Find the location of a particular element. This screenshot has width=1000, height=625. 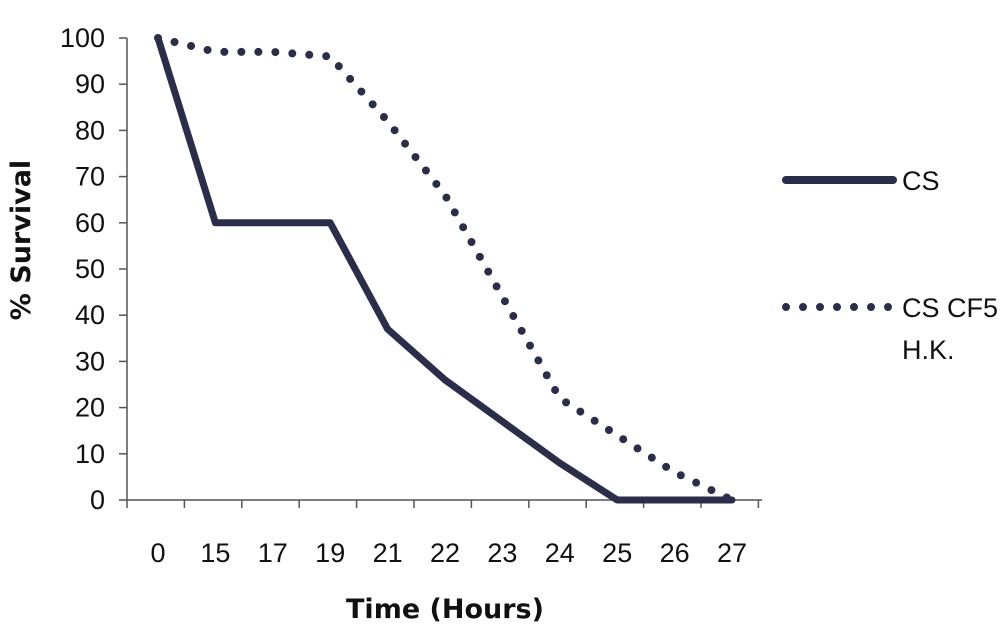

x-tick-label: 17 is located at coordinates (273, 553).